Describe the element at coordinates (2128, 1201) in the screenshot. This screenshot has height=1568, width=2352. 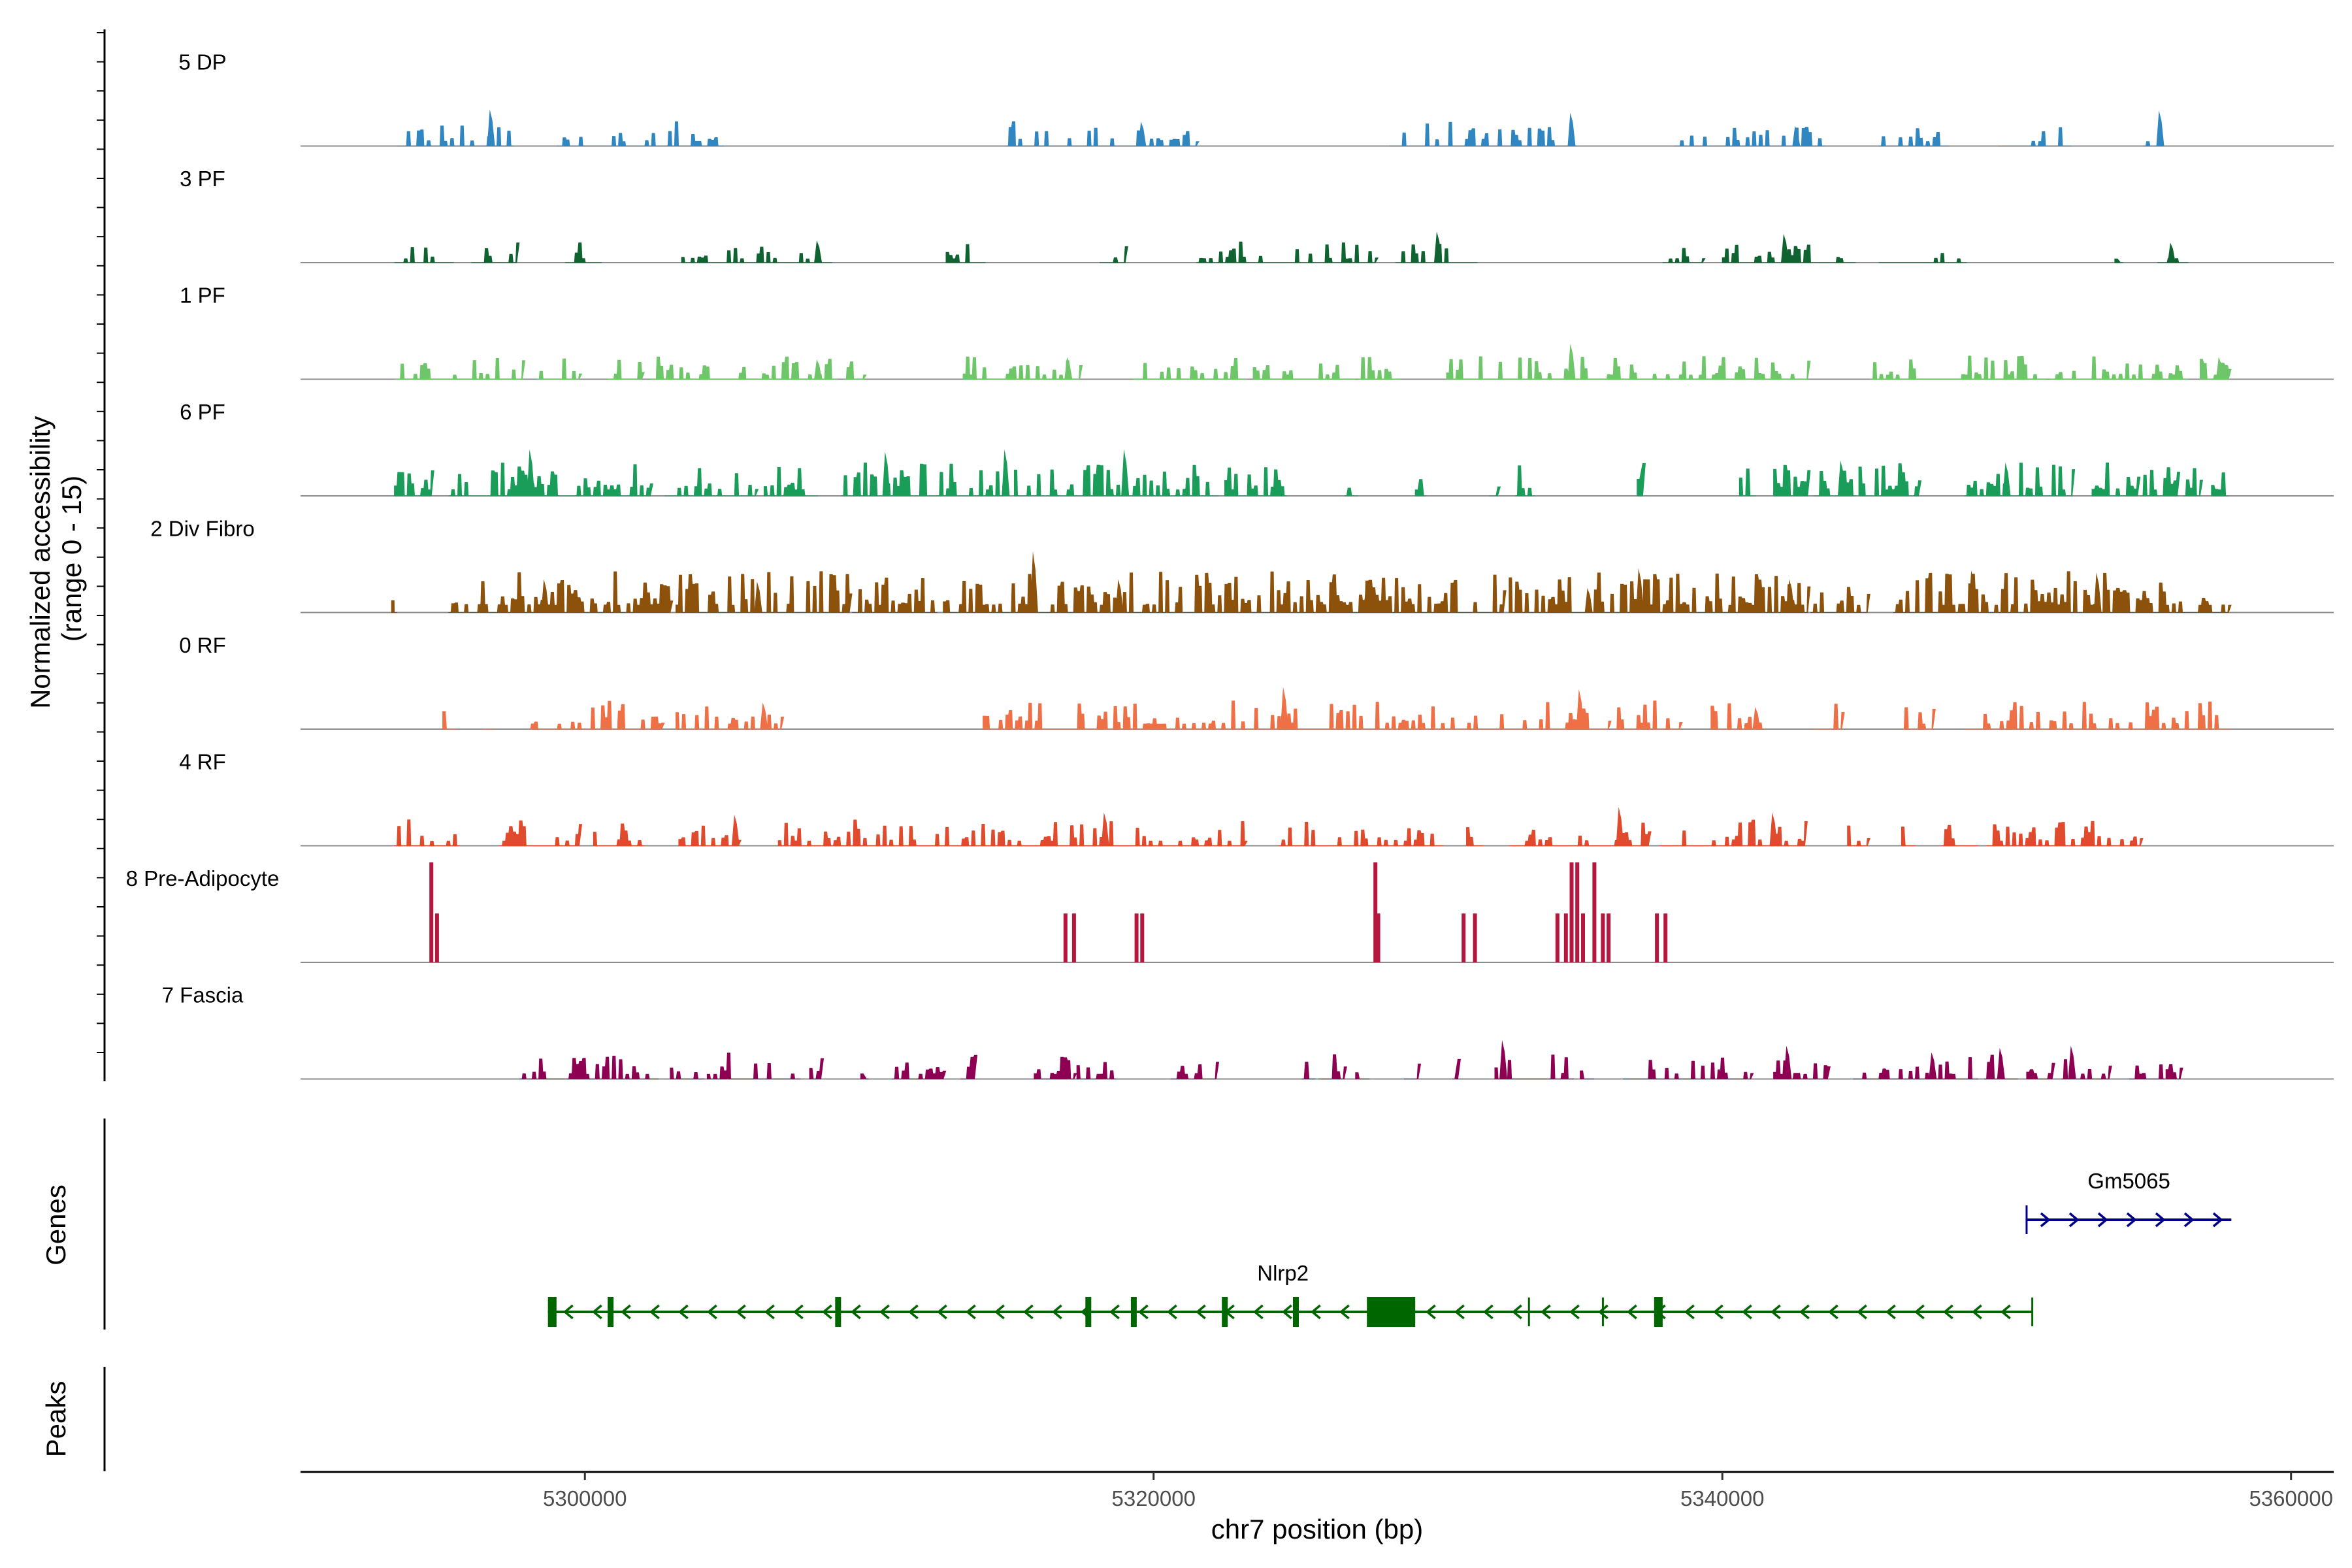
I see `gene-gm5065: Gm5065` at that location.